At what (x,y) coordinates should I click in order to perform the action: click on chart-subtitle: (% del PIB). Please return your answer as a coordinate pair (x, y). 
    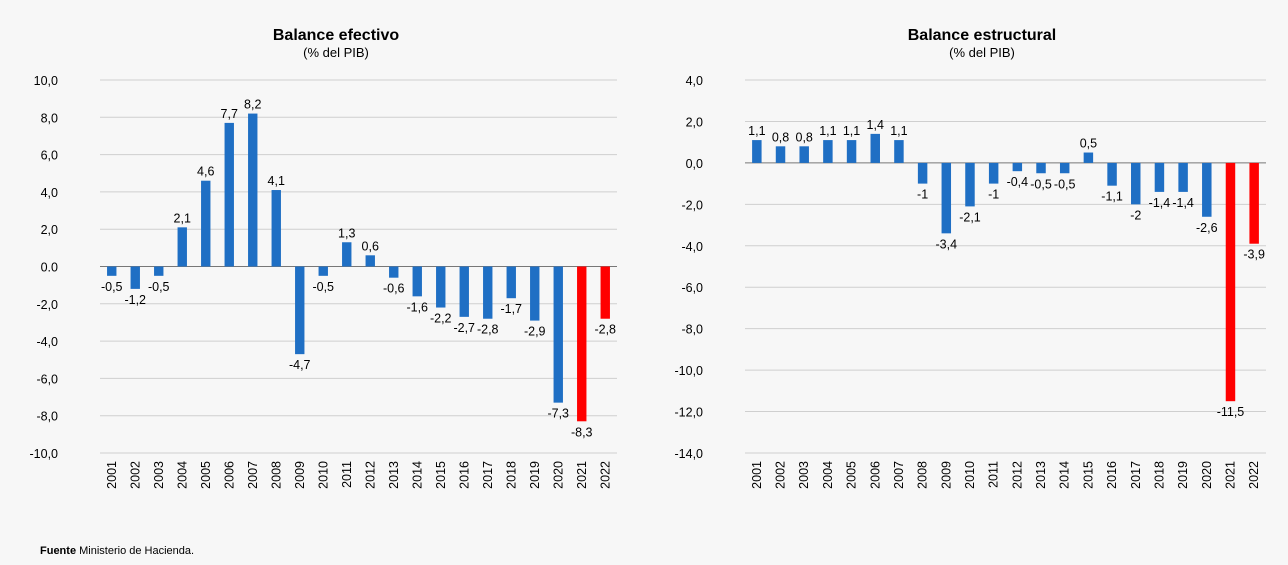
    Looking at the image, I should click on (982, 52).